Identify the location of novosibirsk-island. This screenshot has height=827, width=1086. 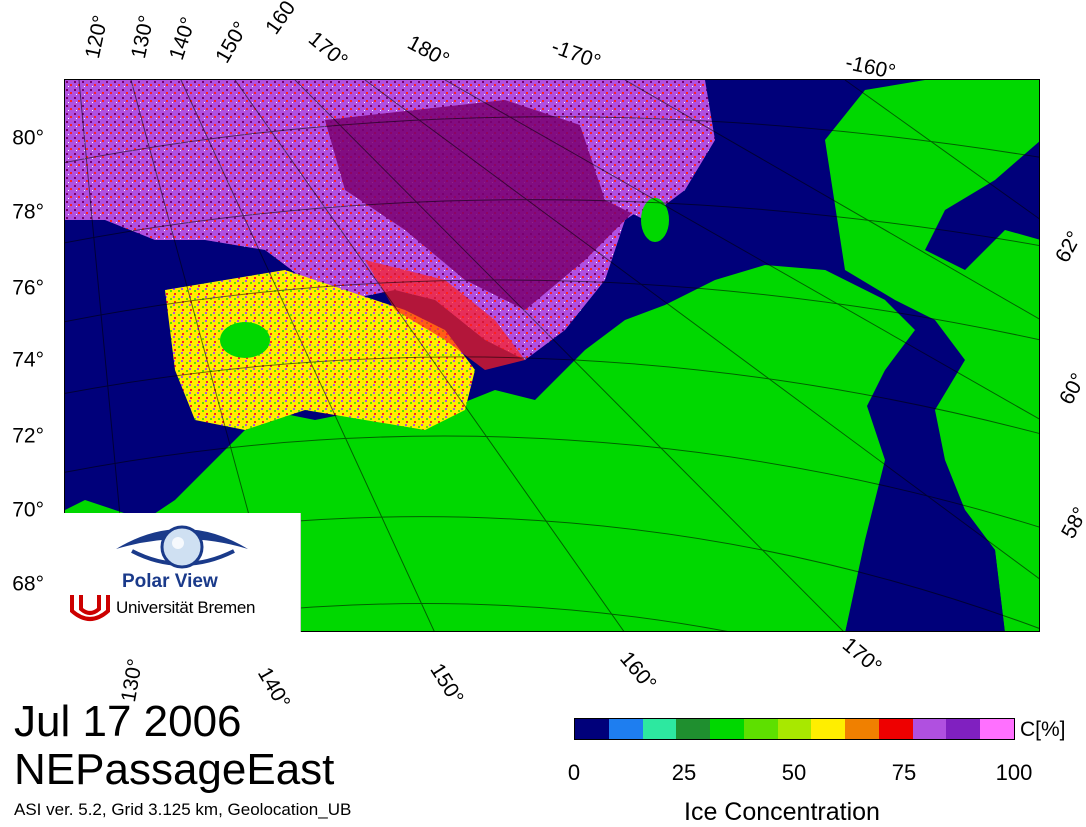
(245, 340).